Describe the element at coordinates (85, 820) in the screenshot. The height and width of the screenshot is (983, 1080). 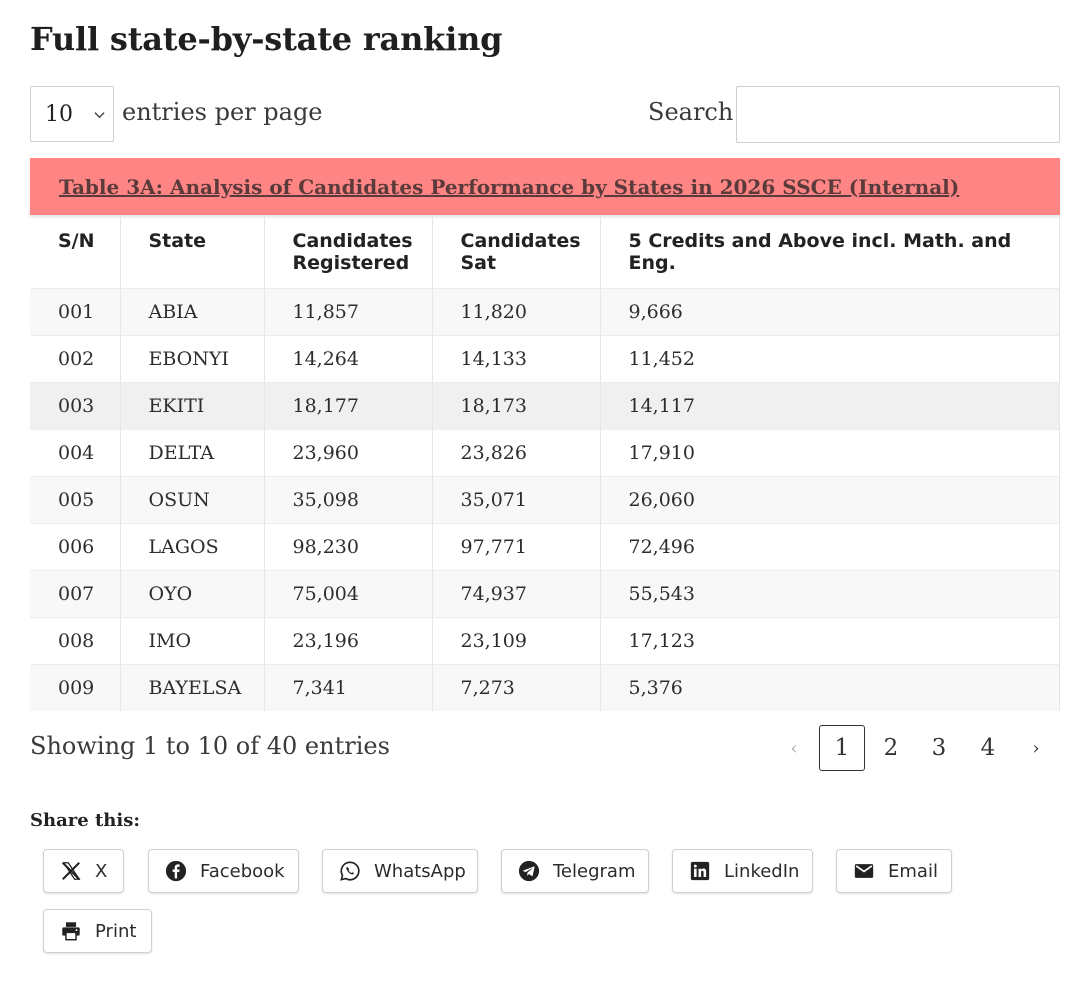
I see `share-title: Share this:` at that location.